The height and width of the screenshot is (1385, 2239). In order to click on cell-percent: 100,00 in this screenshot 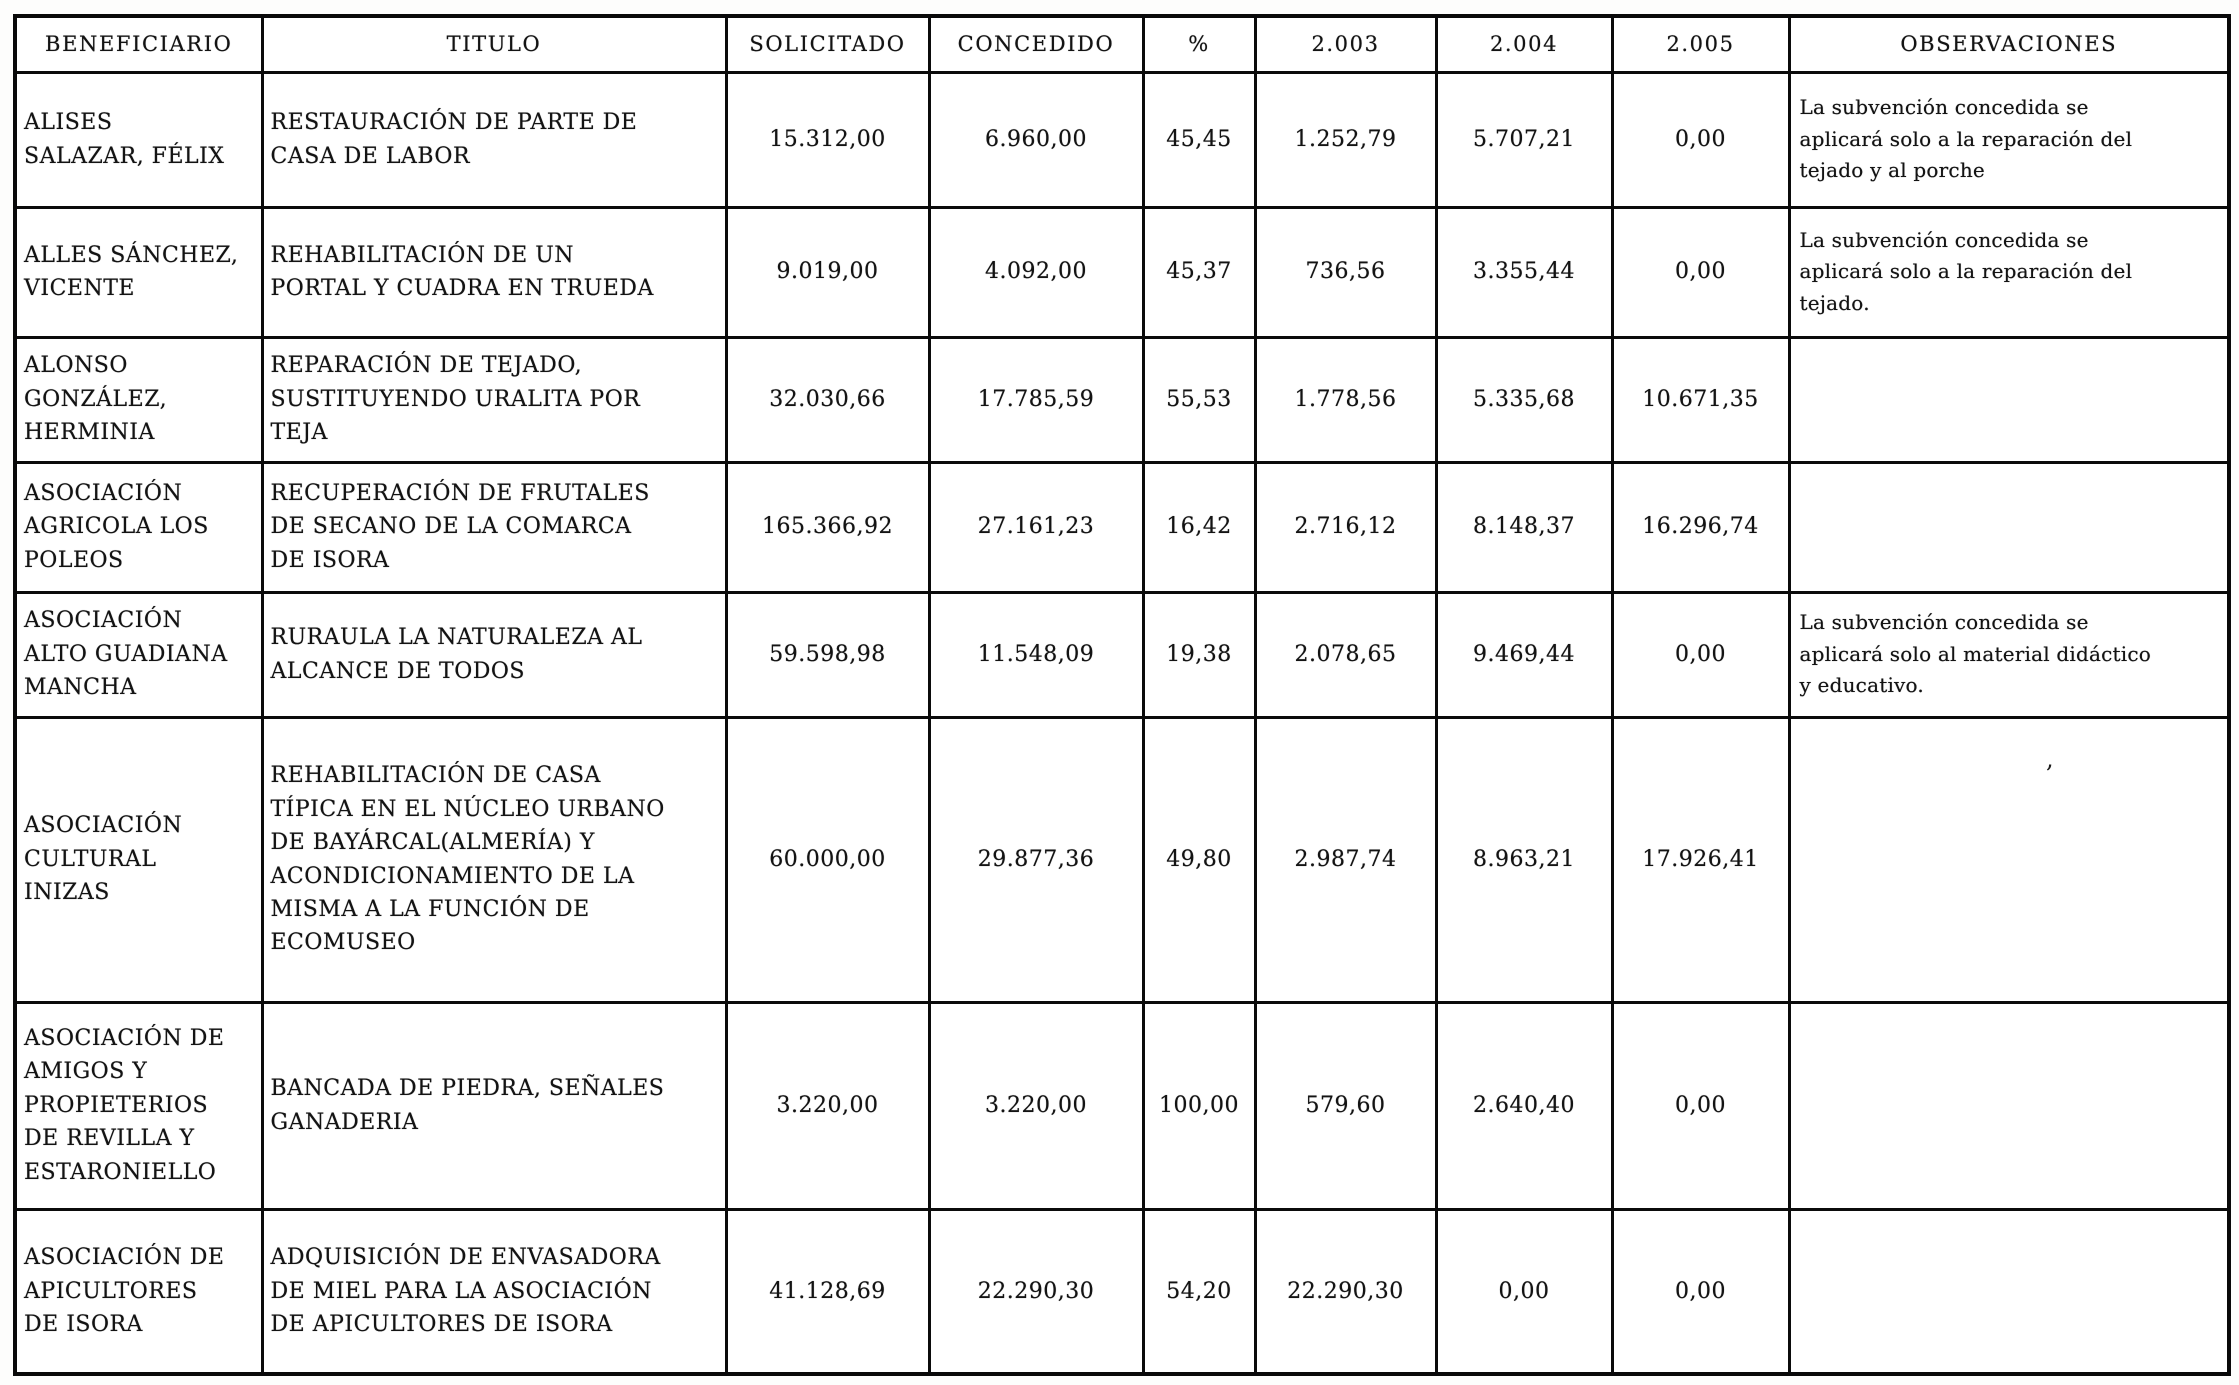, I will do `click(1199, 1105)`.